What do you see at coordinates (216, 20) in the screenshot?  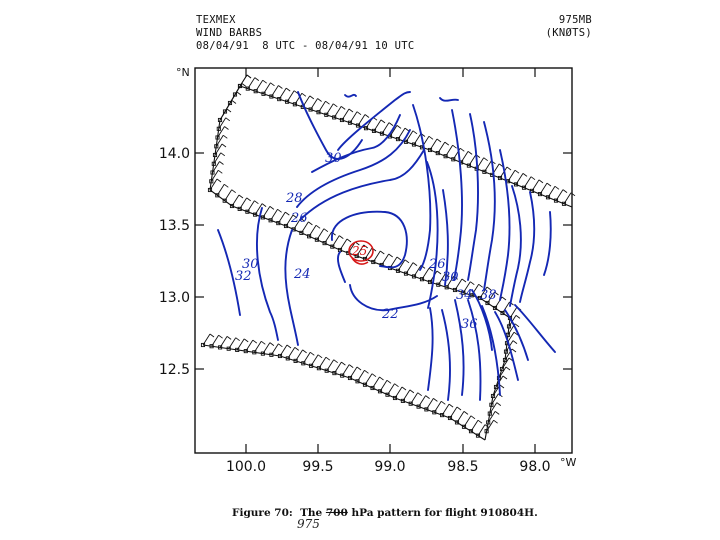 I see `header-title: TEXMEX` at bounding box center [216, 20].